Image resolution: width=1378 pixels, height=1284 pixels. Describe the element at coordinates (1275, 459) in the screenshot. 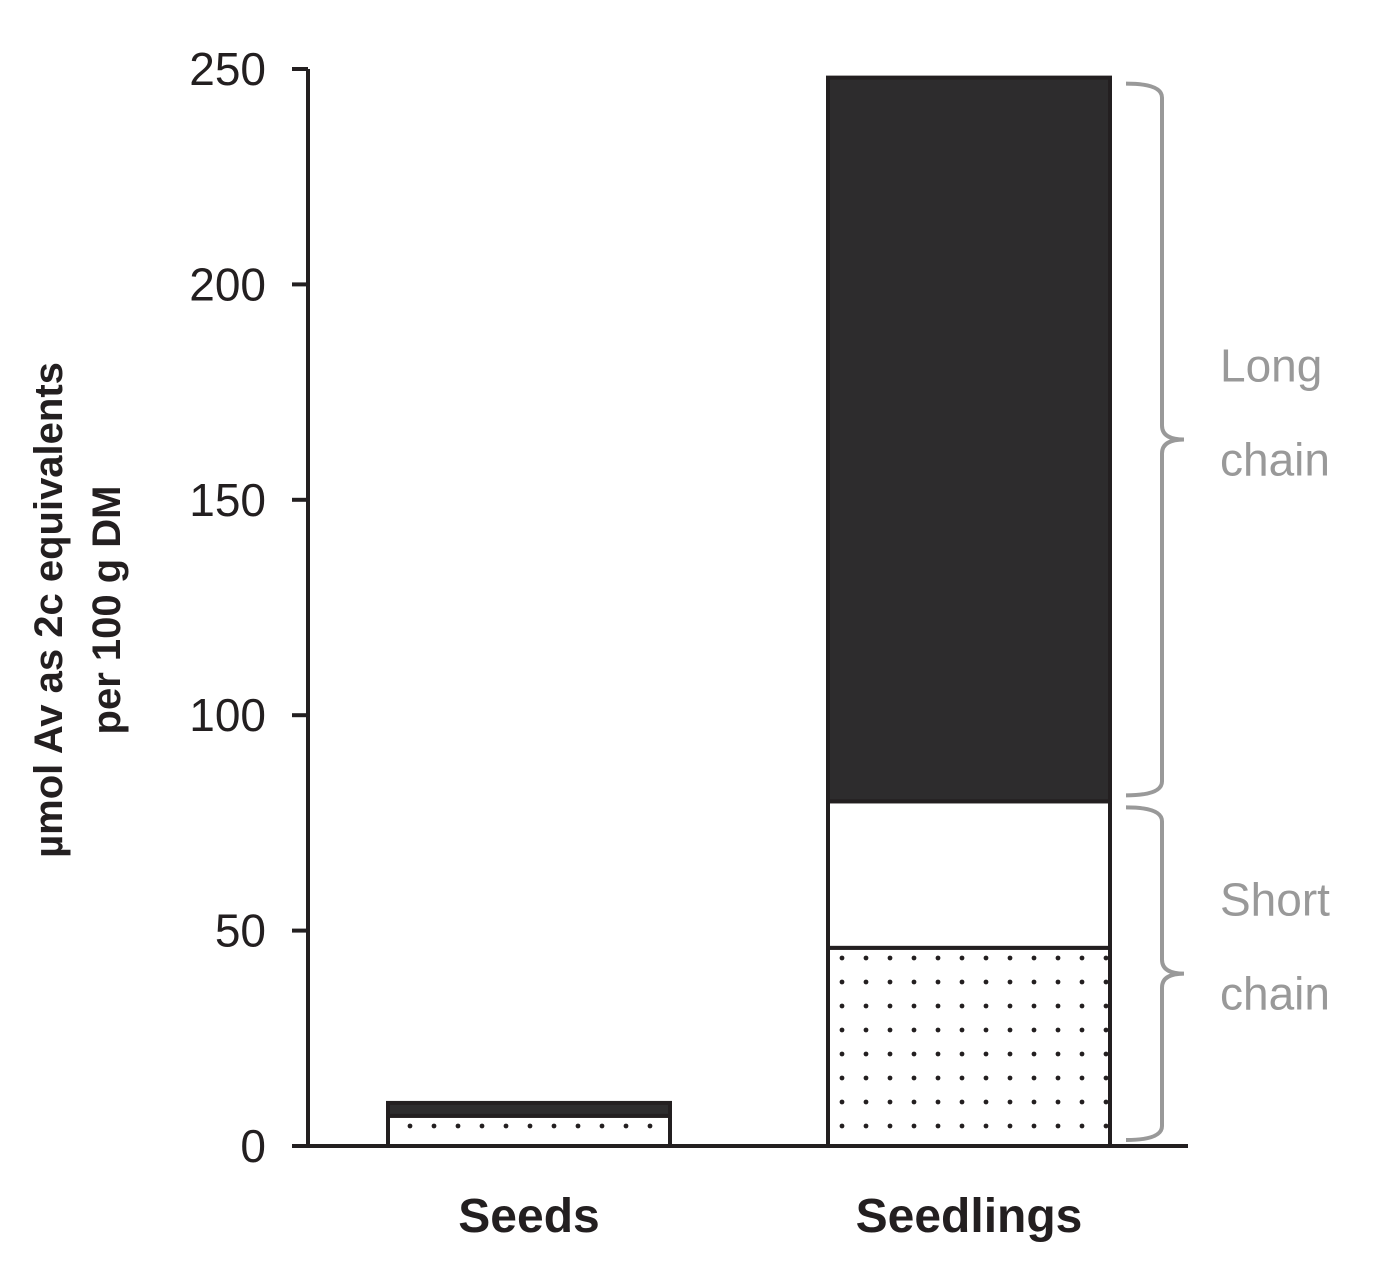

I see `brace-label-long-chain-line-2: chain` at that location.